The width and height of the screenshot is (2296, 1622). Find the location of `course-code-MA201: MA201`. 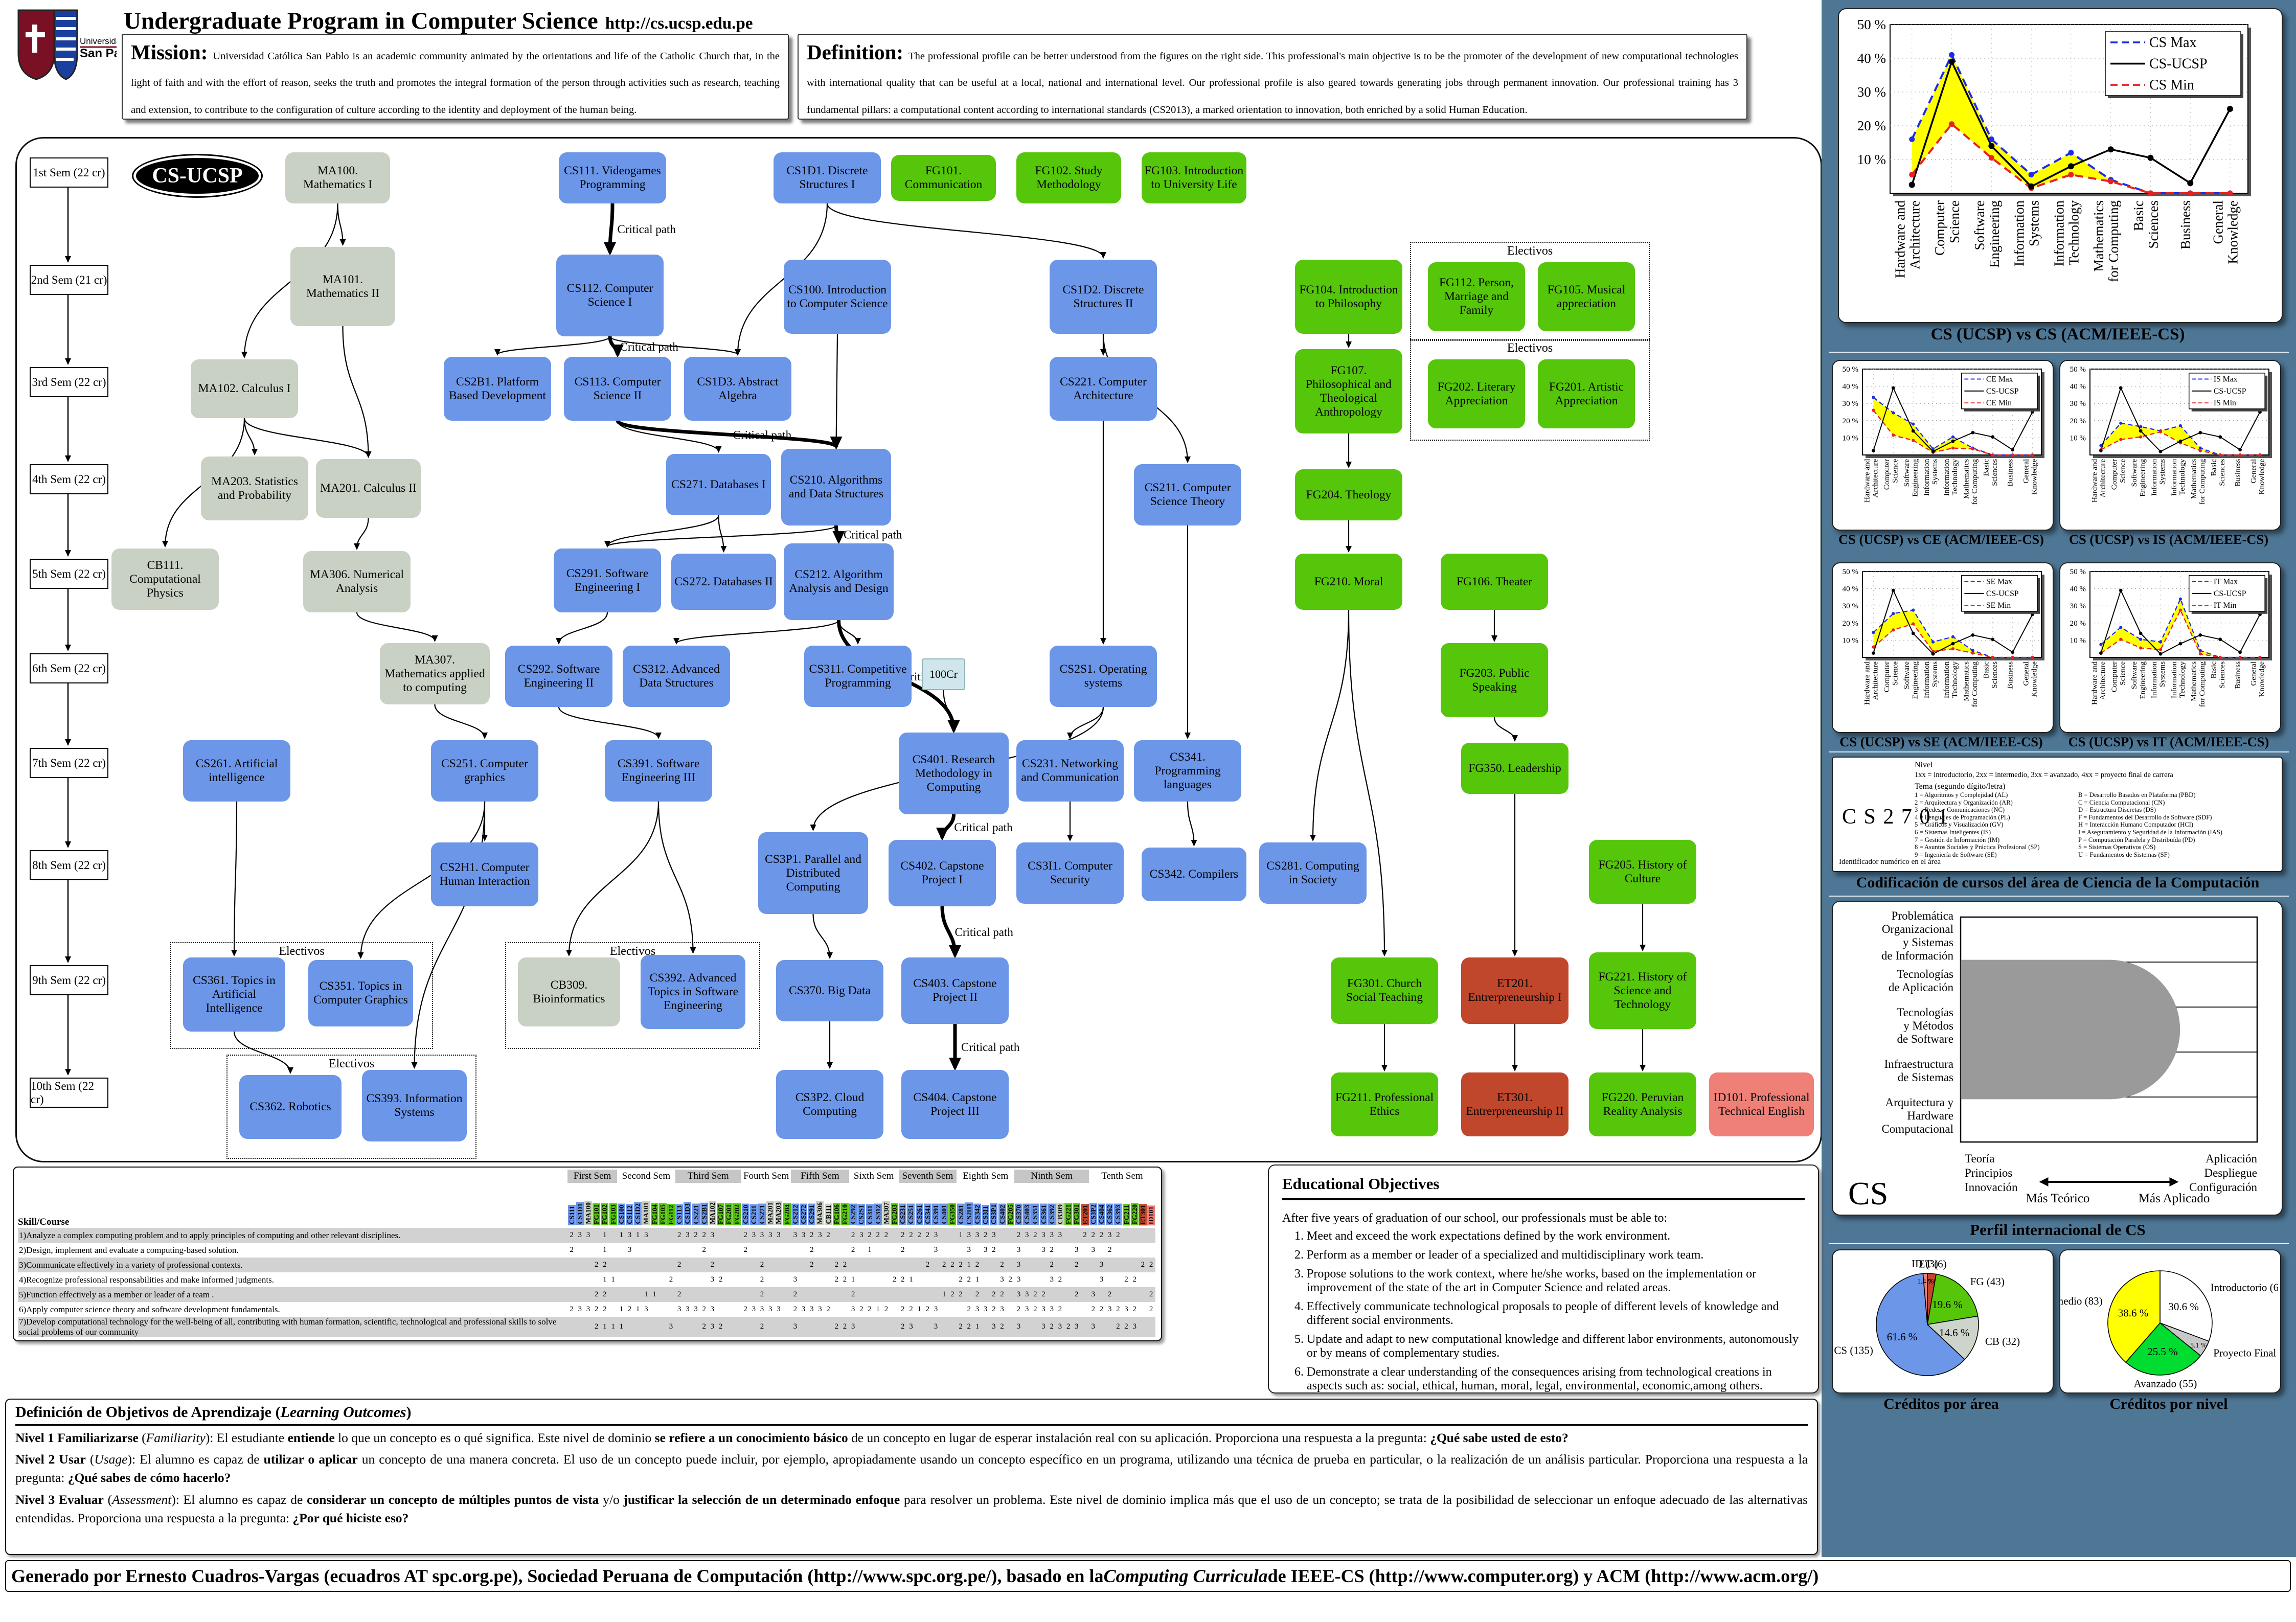

course-code-MA201: MA201 is located at coordinates (770, 1213).